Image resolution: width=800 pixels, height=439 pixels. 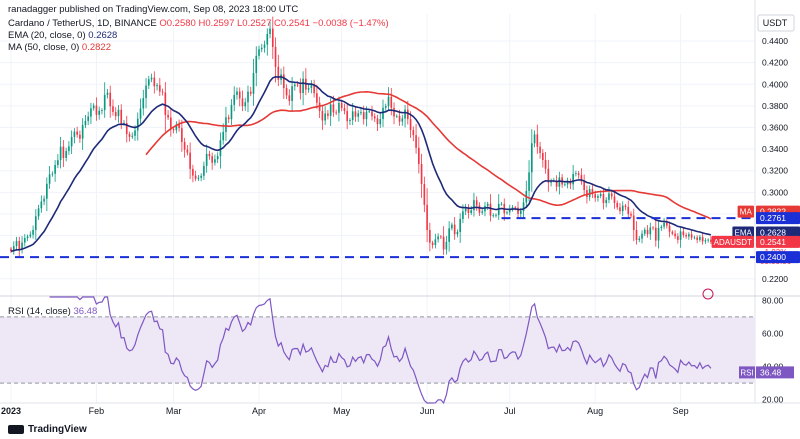 What do you see at coordinates (53, 311) in the screenshot?
I see `rsi-legend: RSI (14, close) 36.48` at bounding box center [53, 311].